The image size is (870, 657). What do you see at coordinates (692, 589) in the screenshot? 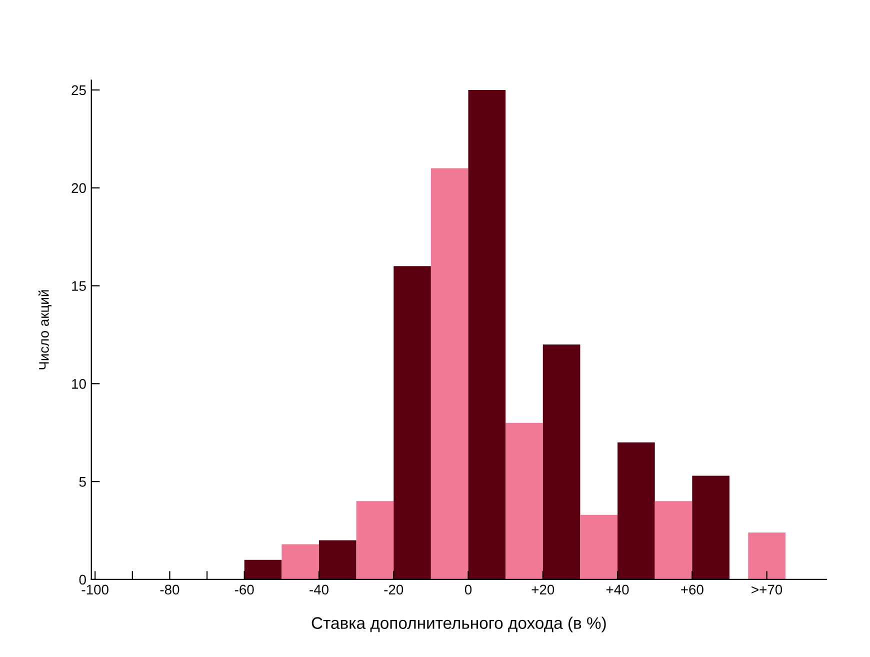
I see `x-tick-label: +60` at bounding box center [692, 589].